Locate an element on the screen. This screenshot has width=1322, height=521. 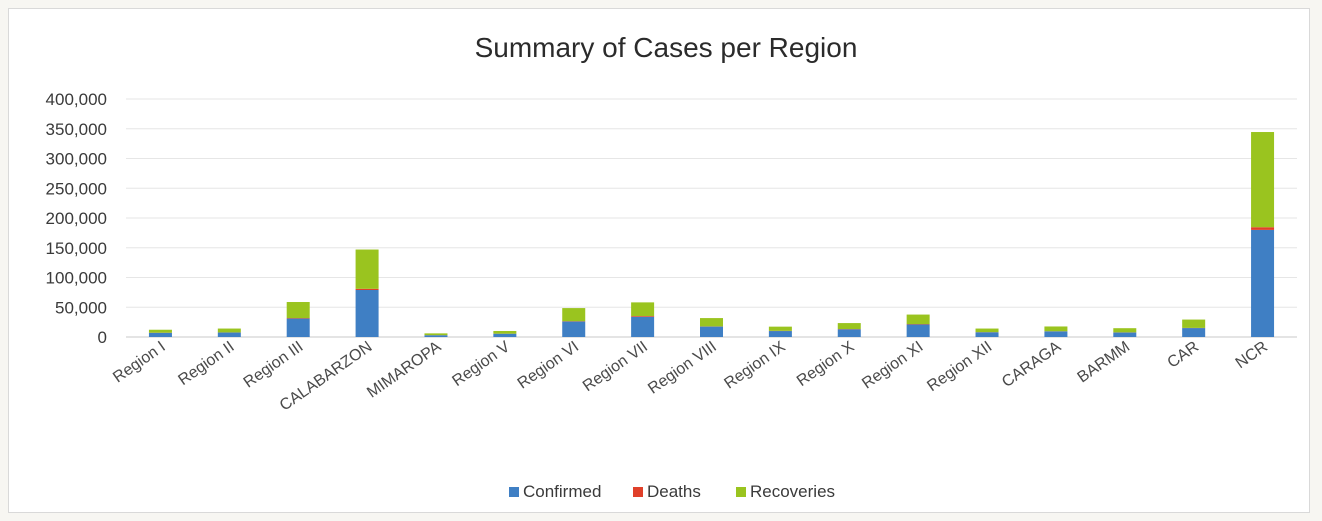
x-tick-label: Region XII is located at coordinates (959, 366).